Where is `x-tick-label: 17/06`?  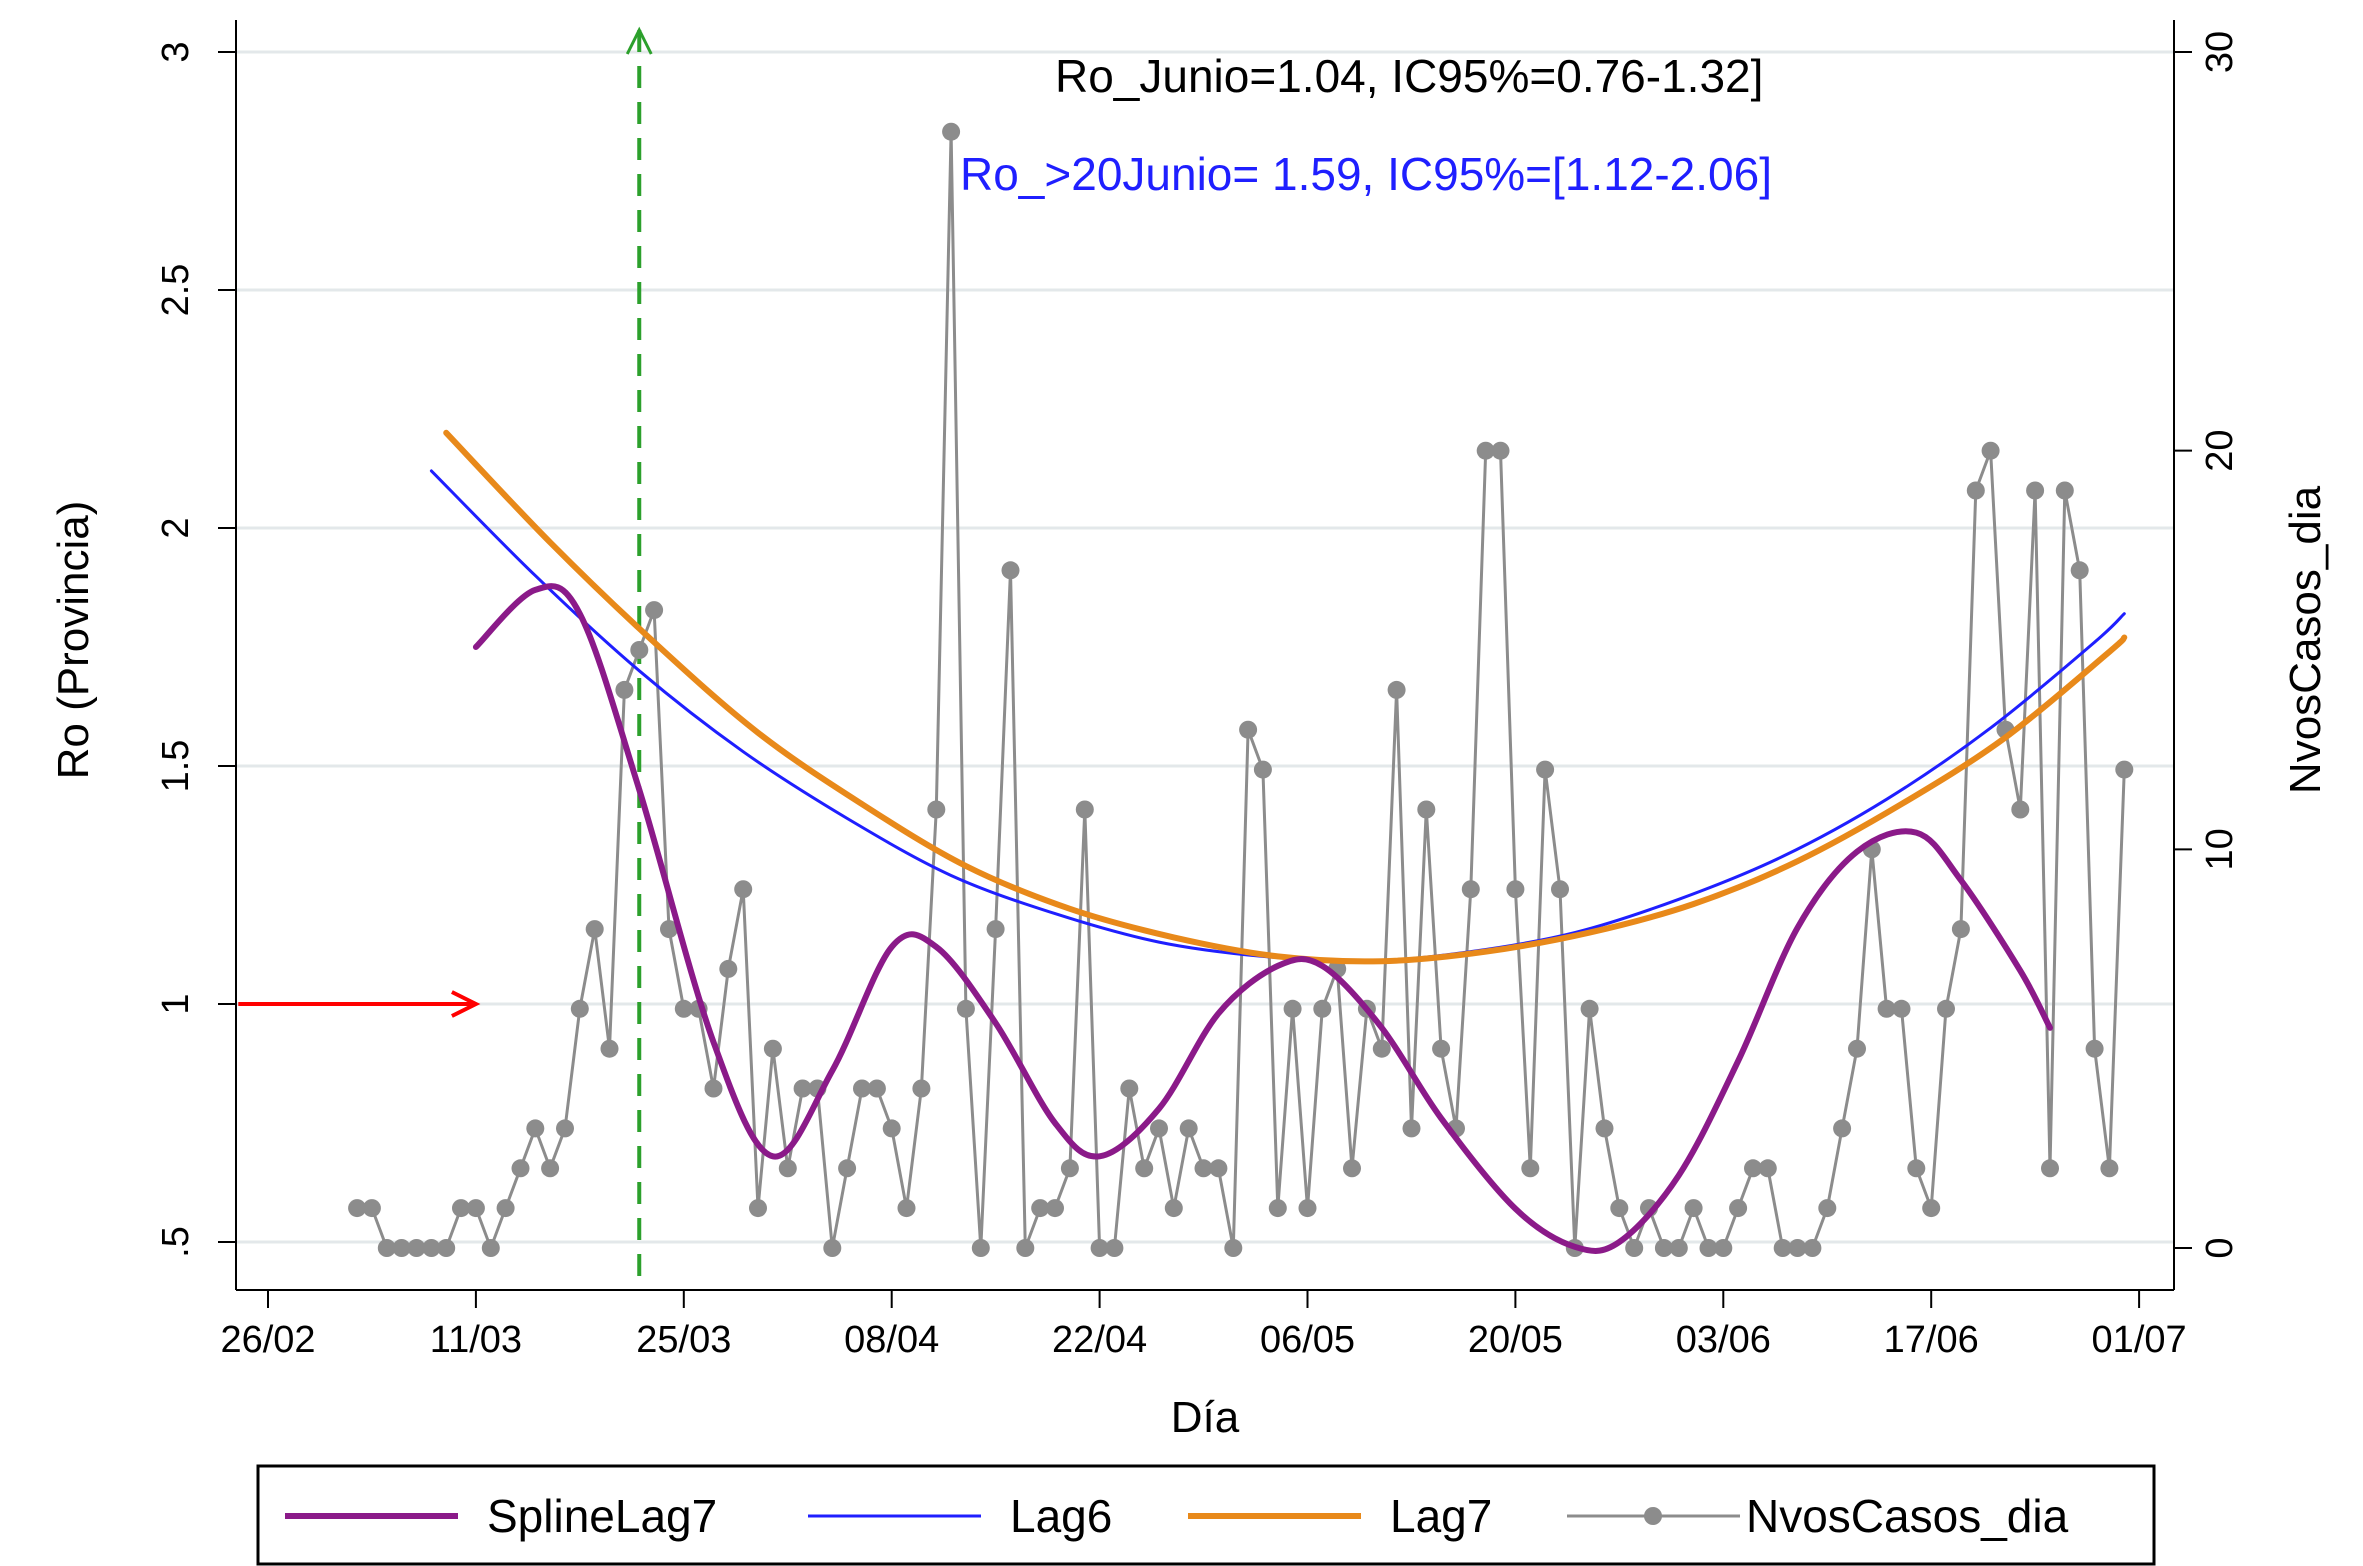 x-tick-label: 17/06 is located at coordinates (1931, 1340).